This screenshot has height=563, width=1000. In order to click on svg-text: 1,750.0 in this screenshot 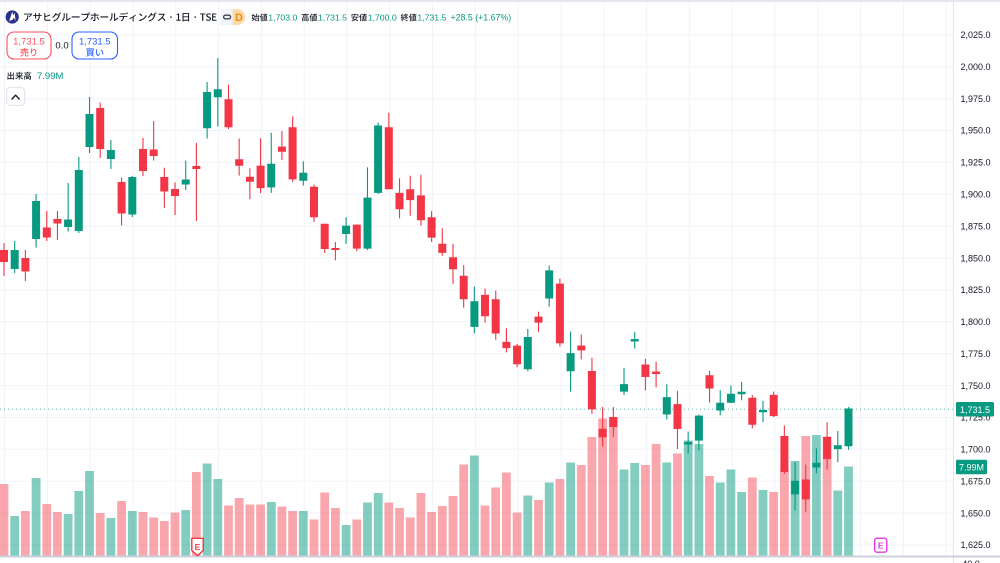, I will do `click(975, 386)`.